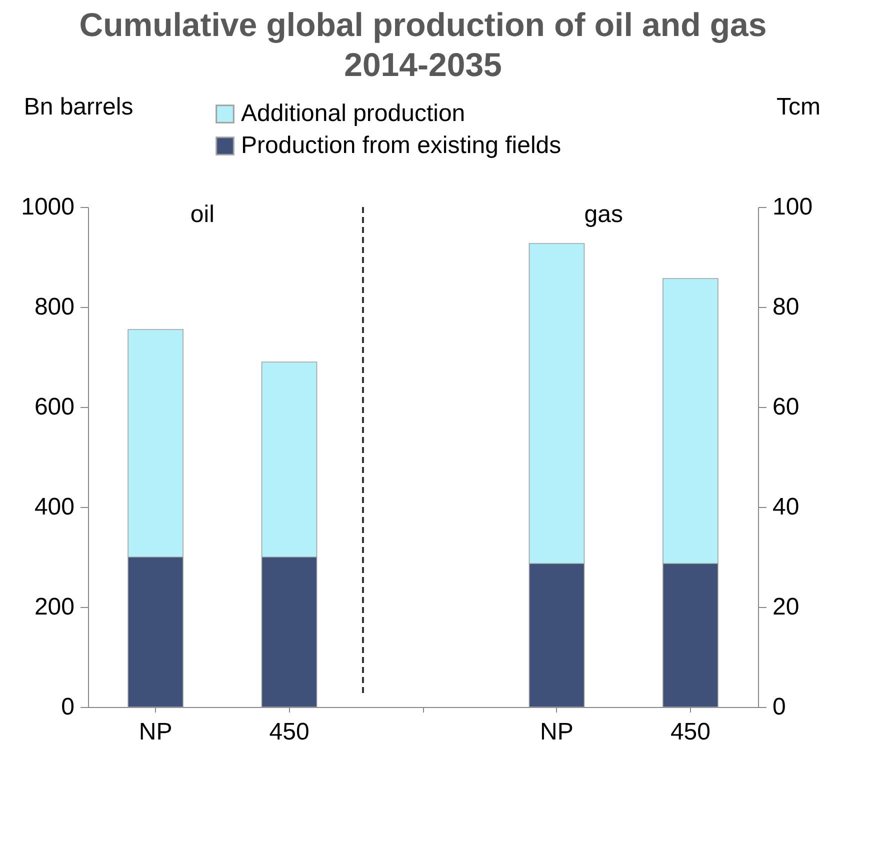  What do you see at coordinates (779, 707) in the screenshot?
I see `y2-tick-label: 0` at bounding box center [779, 707].